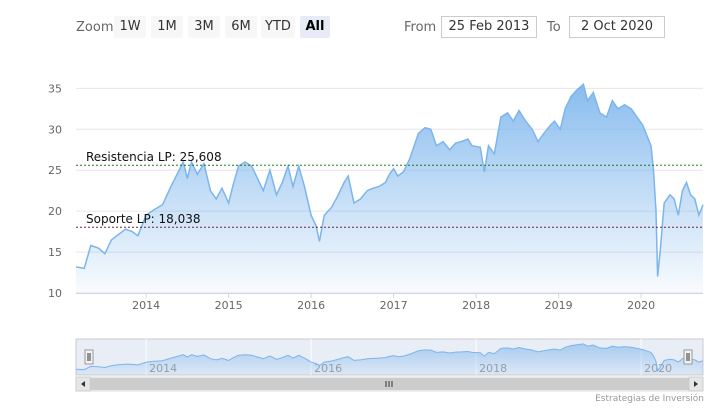 The width and height of the screenshot is (724, 418). What do you see at coordinates (476, 305) in the screenshot?
I see `x-tick-label: 2018` at bounding box center [476, 305].